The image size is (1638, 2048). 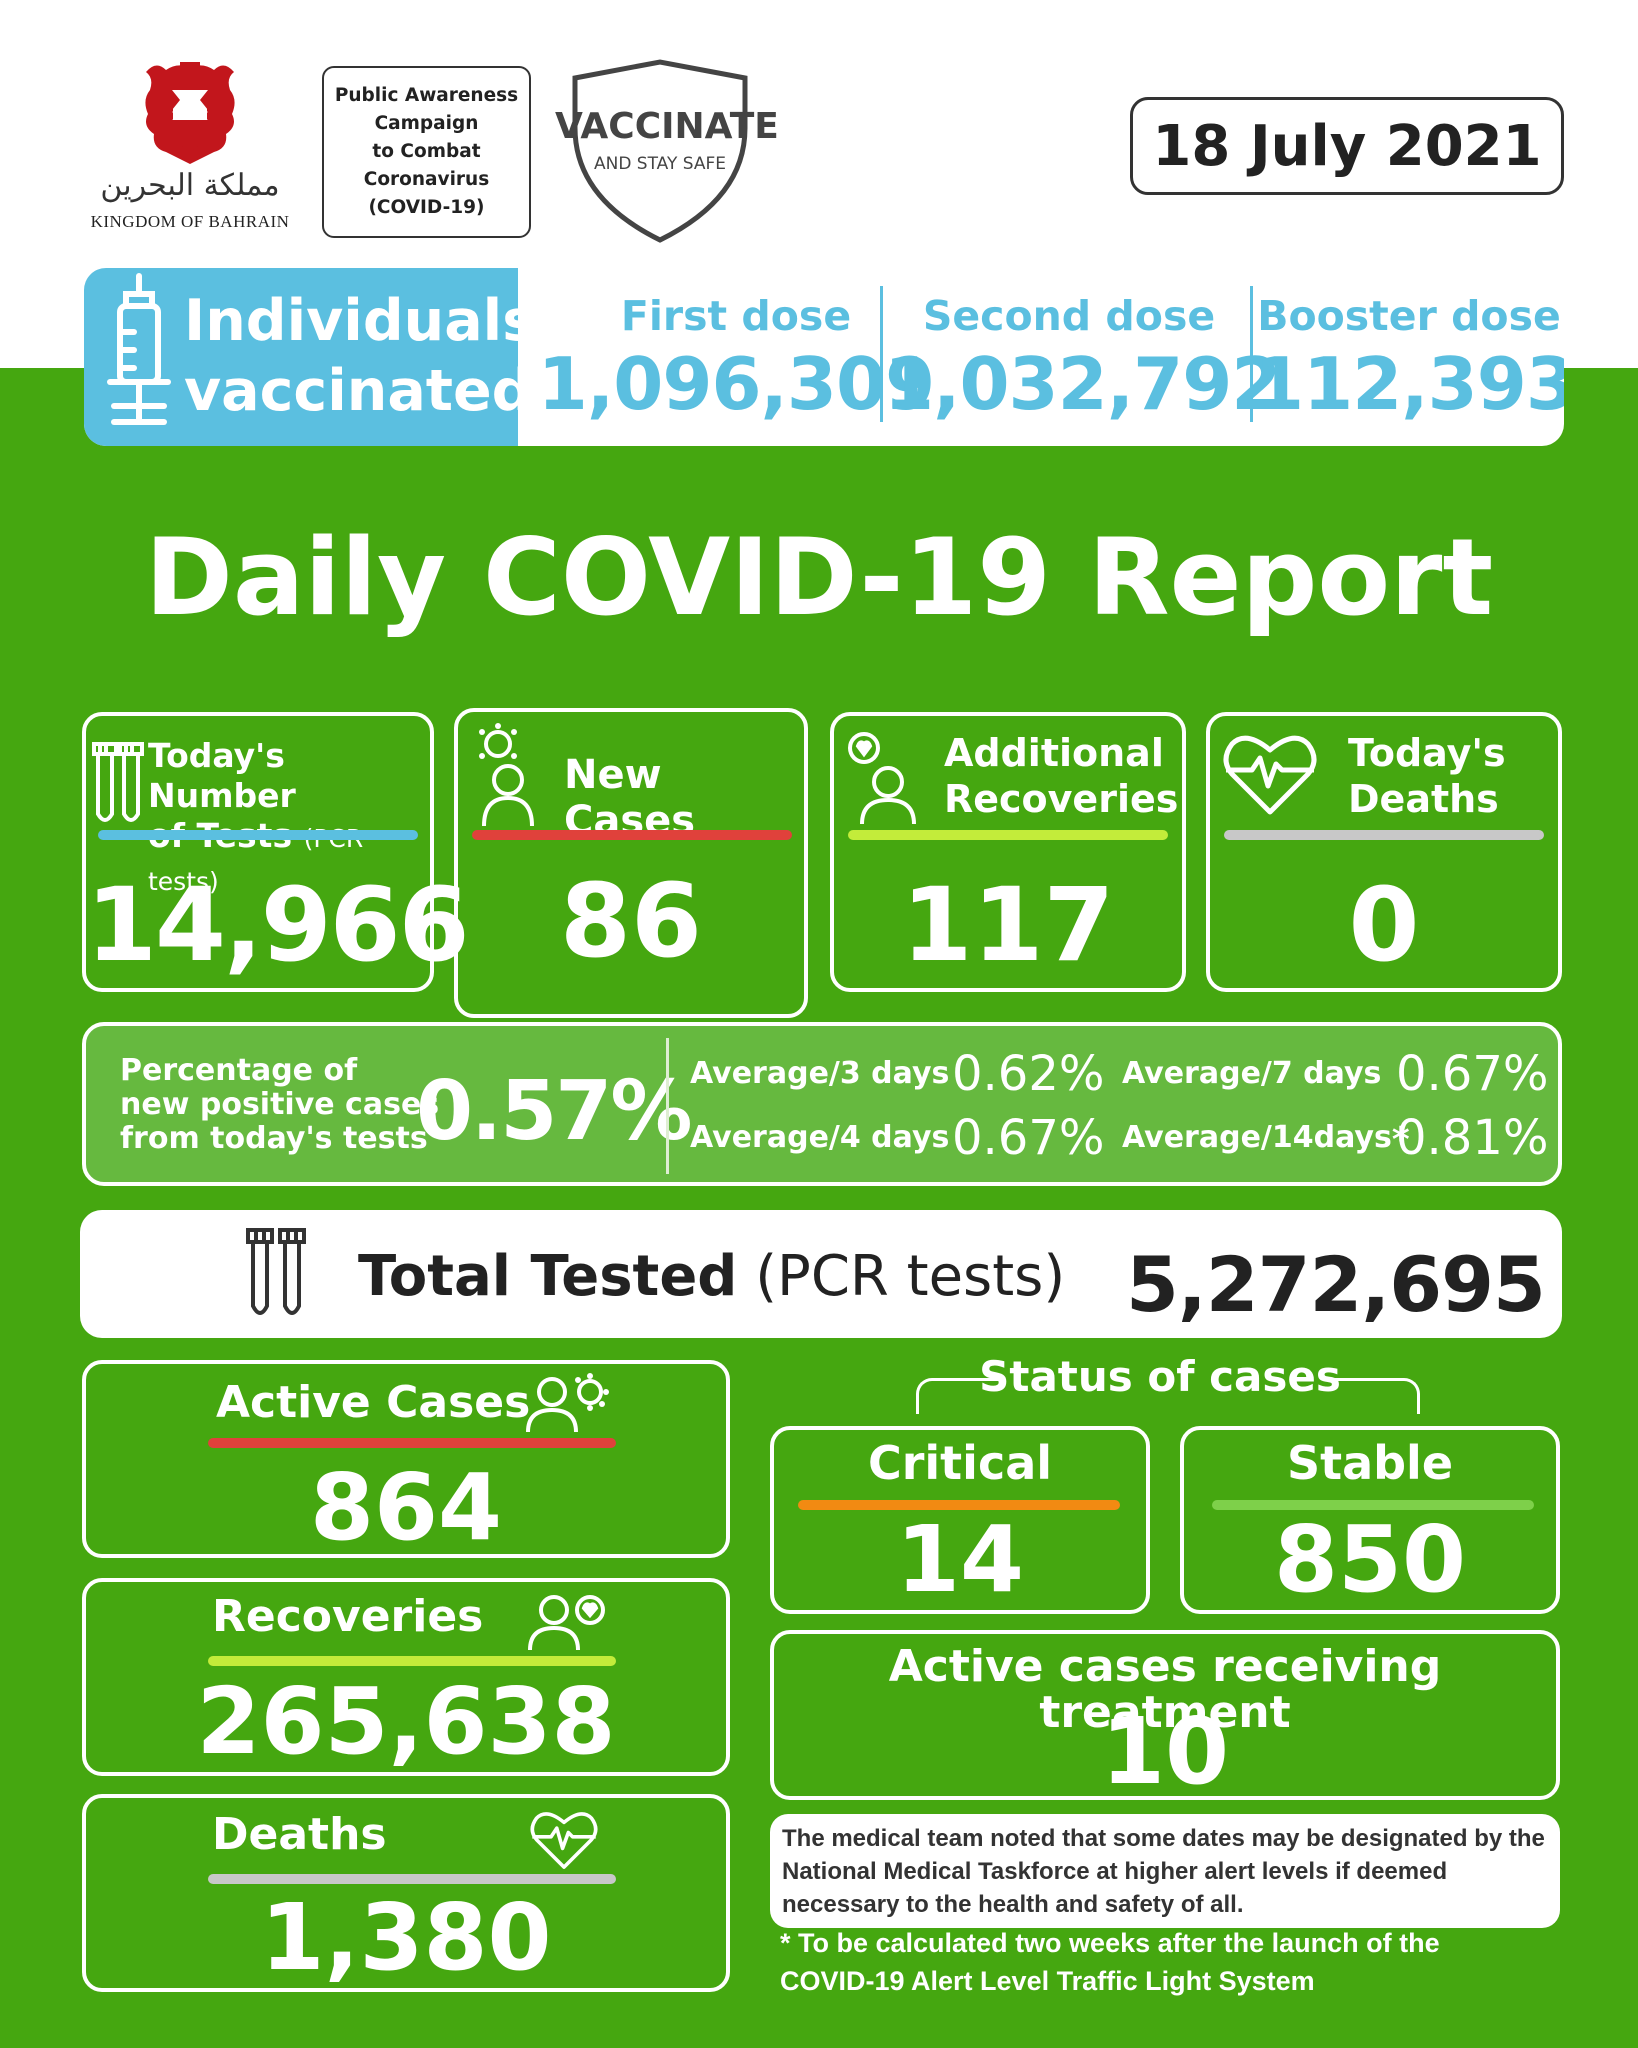 I want to click on status-bracket-gap, so click(x=1167, y=1376).